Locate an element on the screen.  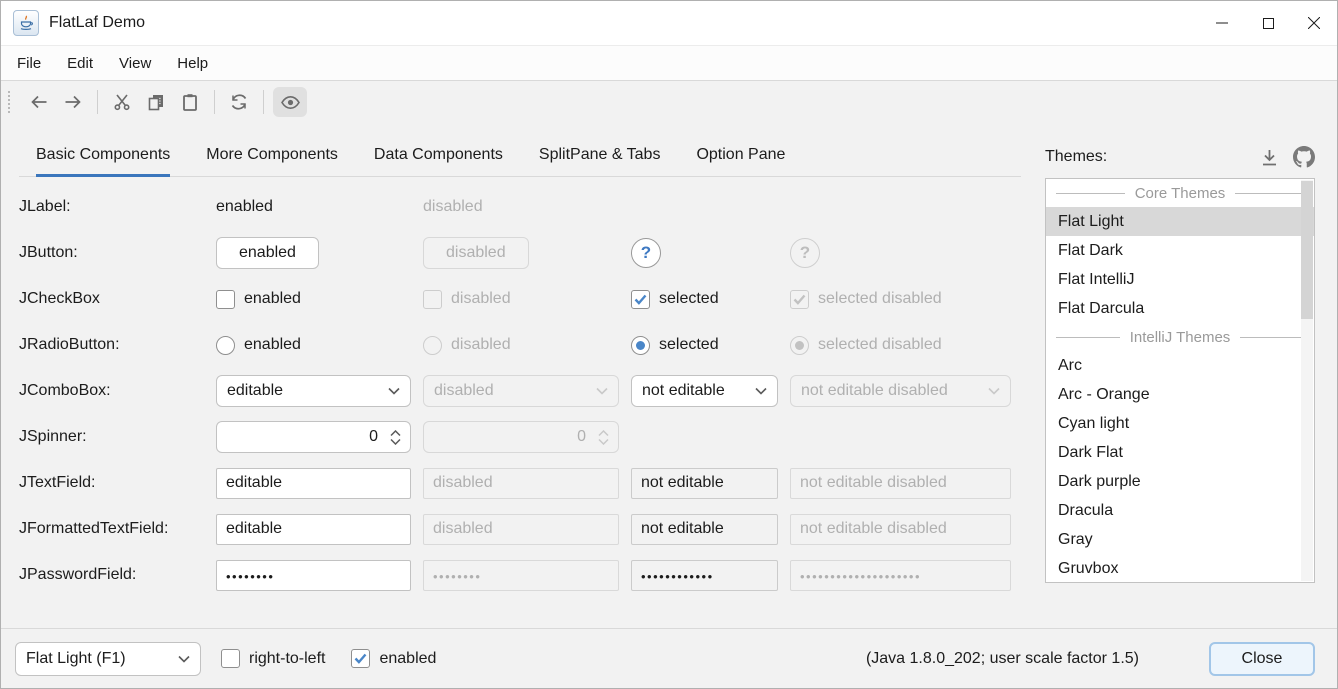
jcheckbox-selected: selected is located at coordinates (704, 299).